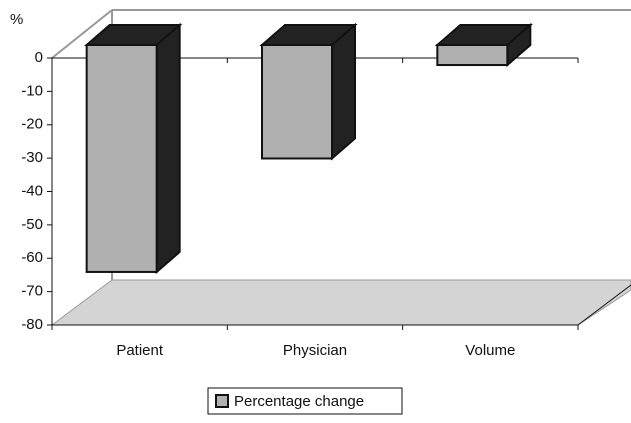 The height and width of the screenshot is (423, 631). What do you see at coordinates (222, 401) in the screenshot?
I see `legend-swatch` at bounding box center [222, 401].